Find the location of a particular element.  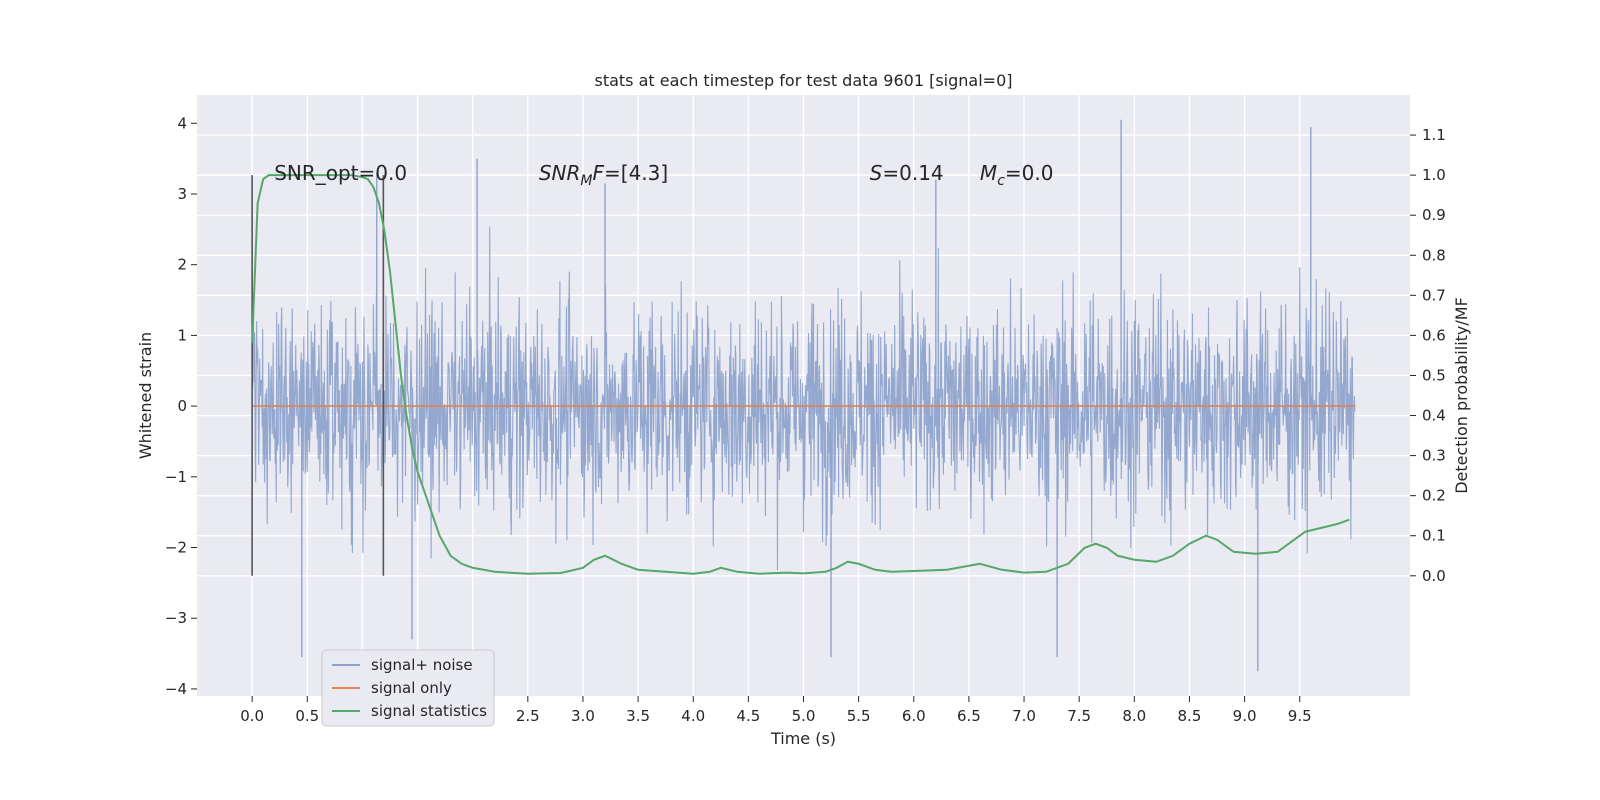

x-axis-title: Time (s) is located at coordinates (803, 738).